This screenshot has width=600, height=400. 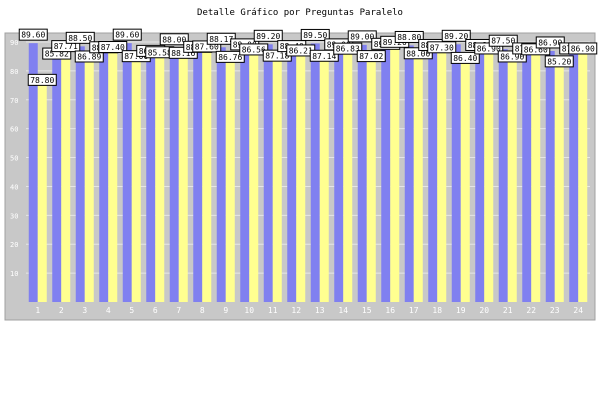 What do you see at coordinates (315, 35) in the screenshot?
I see `data-label: 89.50` at bounding box center [315, 35].